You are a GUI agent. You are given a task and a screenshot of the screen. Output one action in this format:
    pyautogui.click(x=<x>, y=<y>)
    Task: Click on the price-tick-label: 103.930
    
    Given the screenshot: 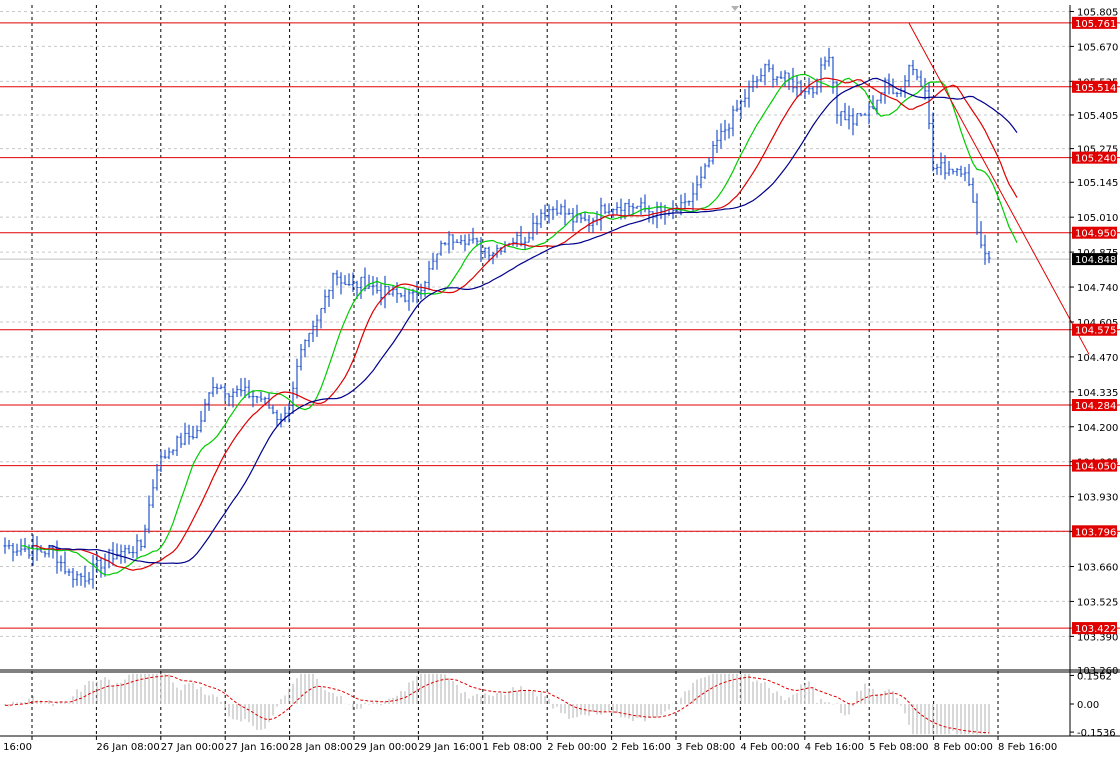 What is the action you would take?
    pyautogui.click(x=1097, y=498)
    